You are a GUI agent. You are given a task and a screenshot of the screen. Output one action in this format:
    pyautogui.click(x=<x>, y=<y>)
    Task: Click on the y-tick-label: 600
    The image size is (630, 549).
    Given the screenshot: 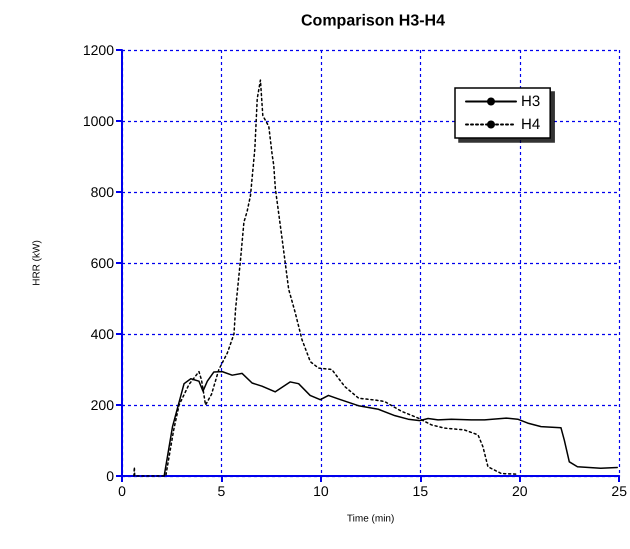 What is the action you would take?
    pyautogui.click(x=102, y=263)
    